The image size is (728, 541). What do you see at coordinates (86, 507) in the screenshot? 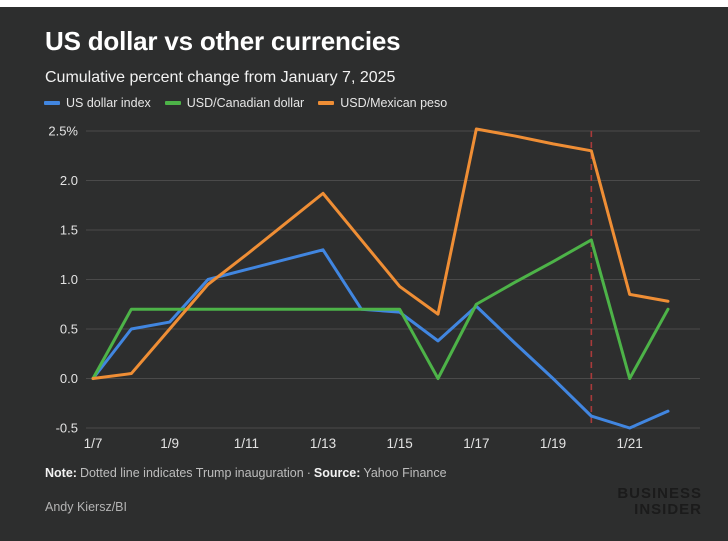
I see `author-credit: Andy Kiersz/BI` at bounding box center [86, 507].